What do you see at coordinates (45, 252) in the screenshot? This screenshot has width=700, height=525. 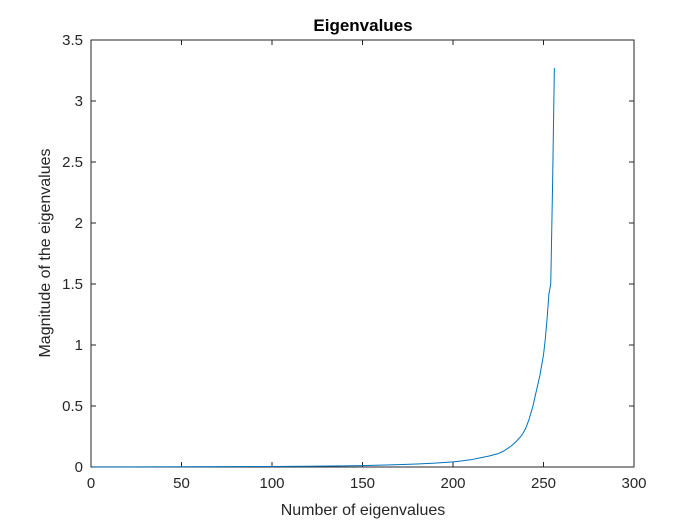 I see `y-axis-label: Magnitude of the eigenvalues` at bounding box center [45, 252].